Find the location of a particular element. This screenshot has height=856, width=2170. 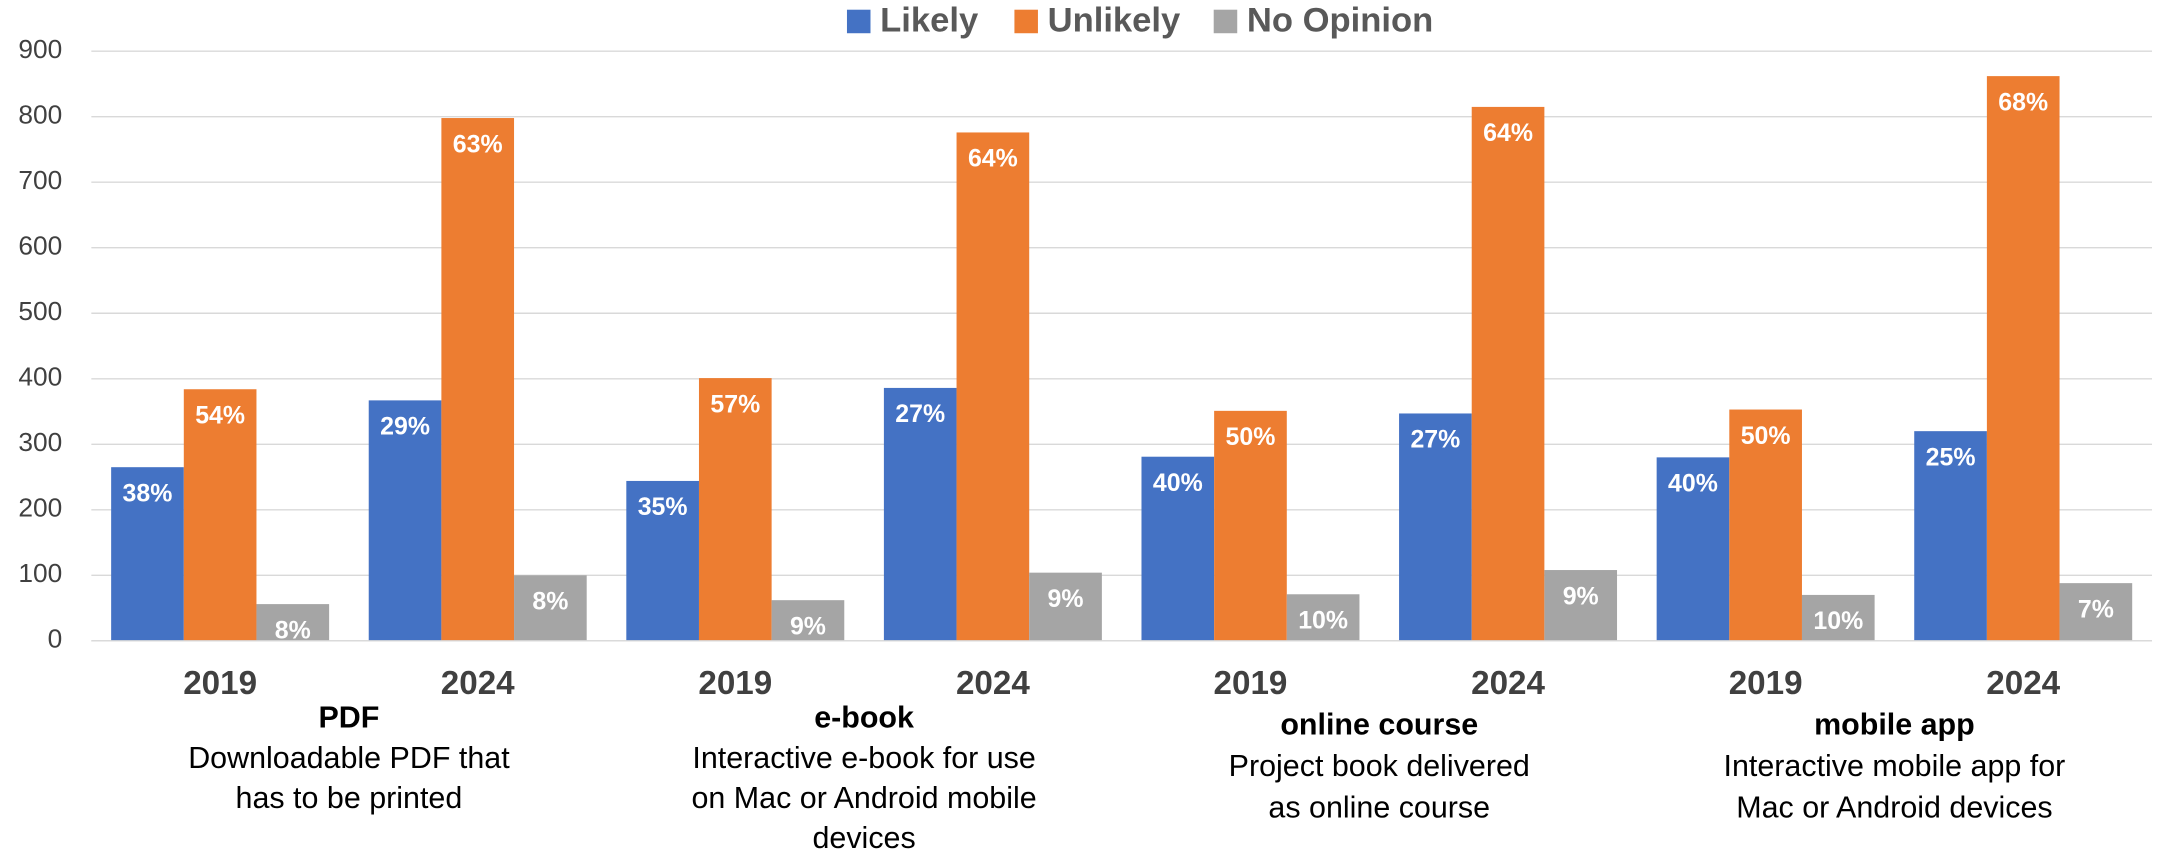

data-label: 25% is located at coordinates (1951, 457).